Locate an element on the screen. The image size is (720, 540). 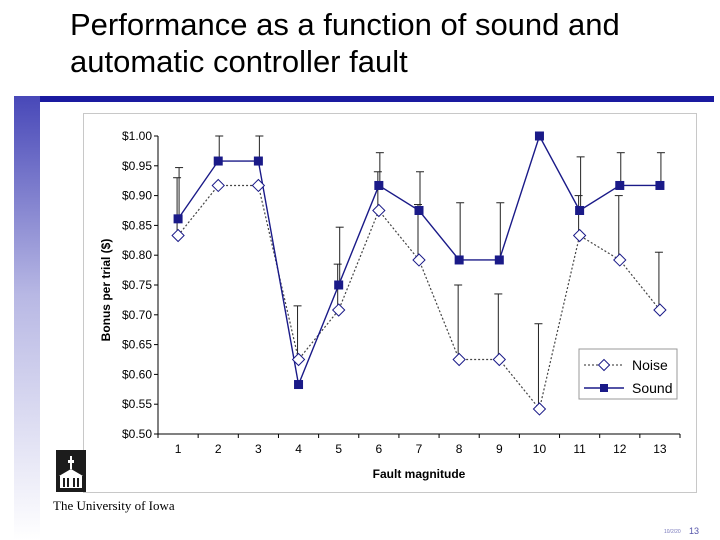
y-tick-label: $0.80 is located at coordinates (137, 255).